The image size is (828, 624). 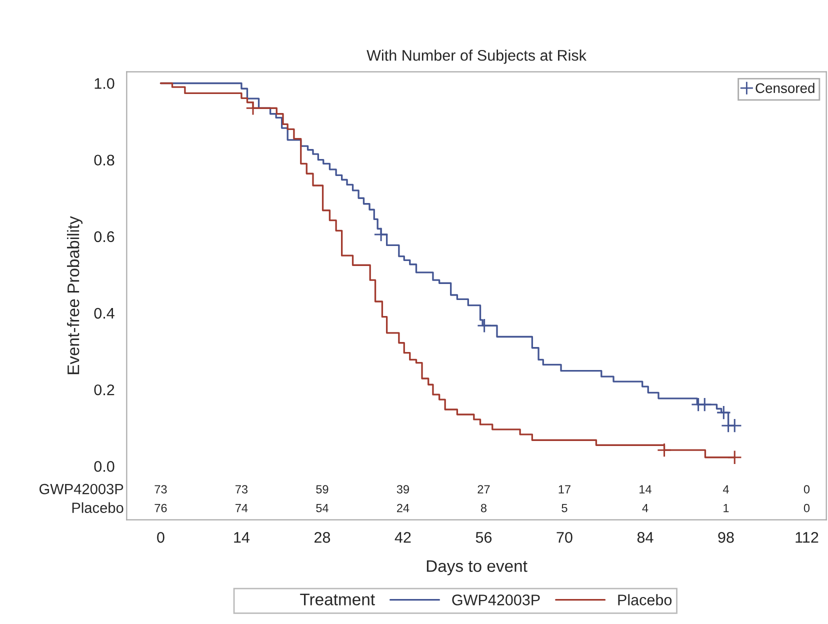 What do you see at coordinates (726, 537) in the screenshot?
I see `x-tick-label: 98` at bounding box center [726, 537].